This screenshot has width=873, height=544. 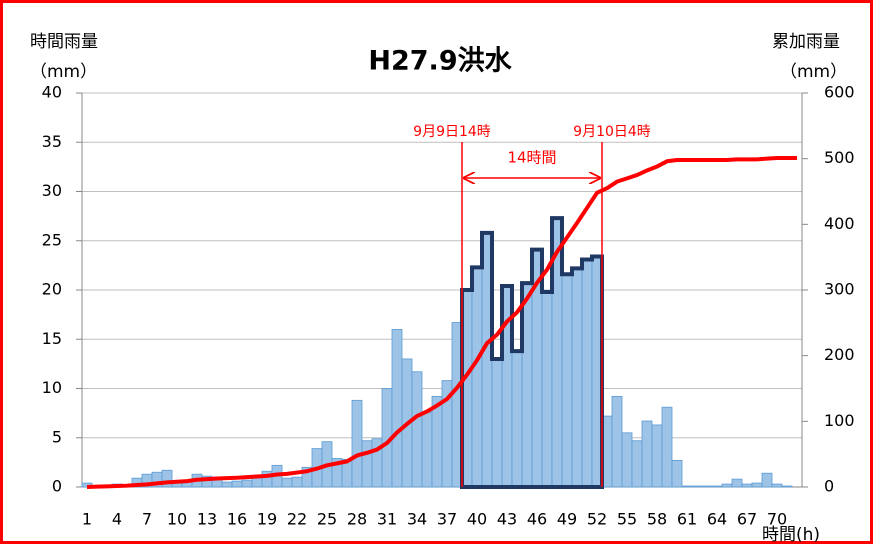 What do you see at coordinates (477, 519) in the screenshot?
I see `x-tick-label: 40` at bounding box center [477, 519].